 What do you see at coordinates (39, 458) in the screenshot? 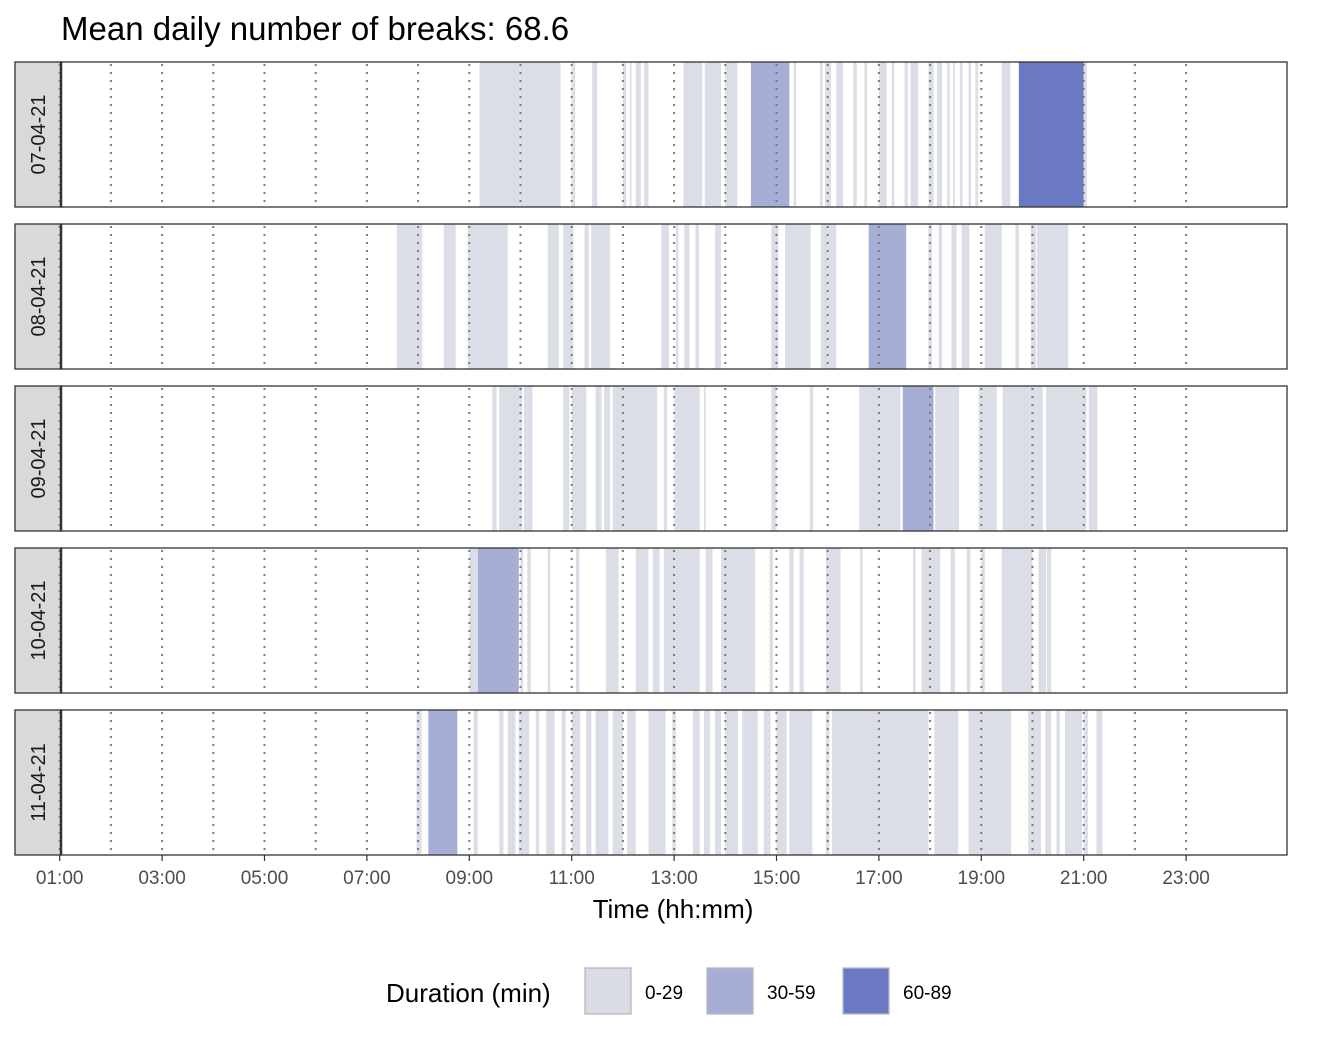
I see `panel-strip-label: 09-04-21` at bounding box center [39, 458].